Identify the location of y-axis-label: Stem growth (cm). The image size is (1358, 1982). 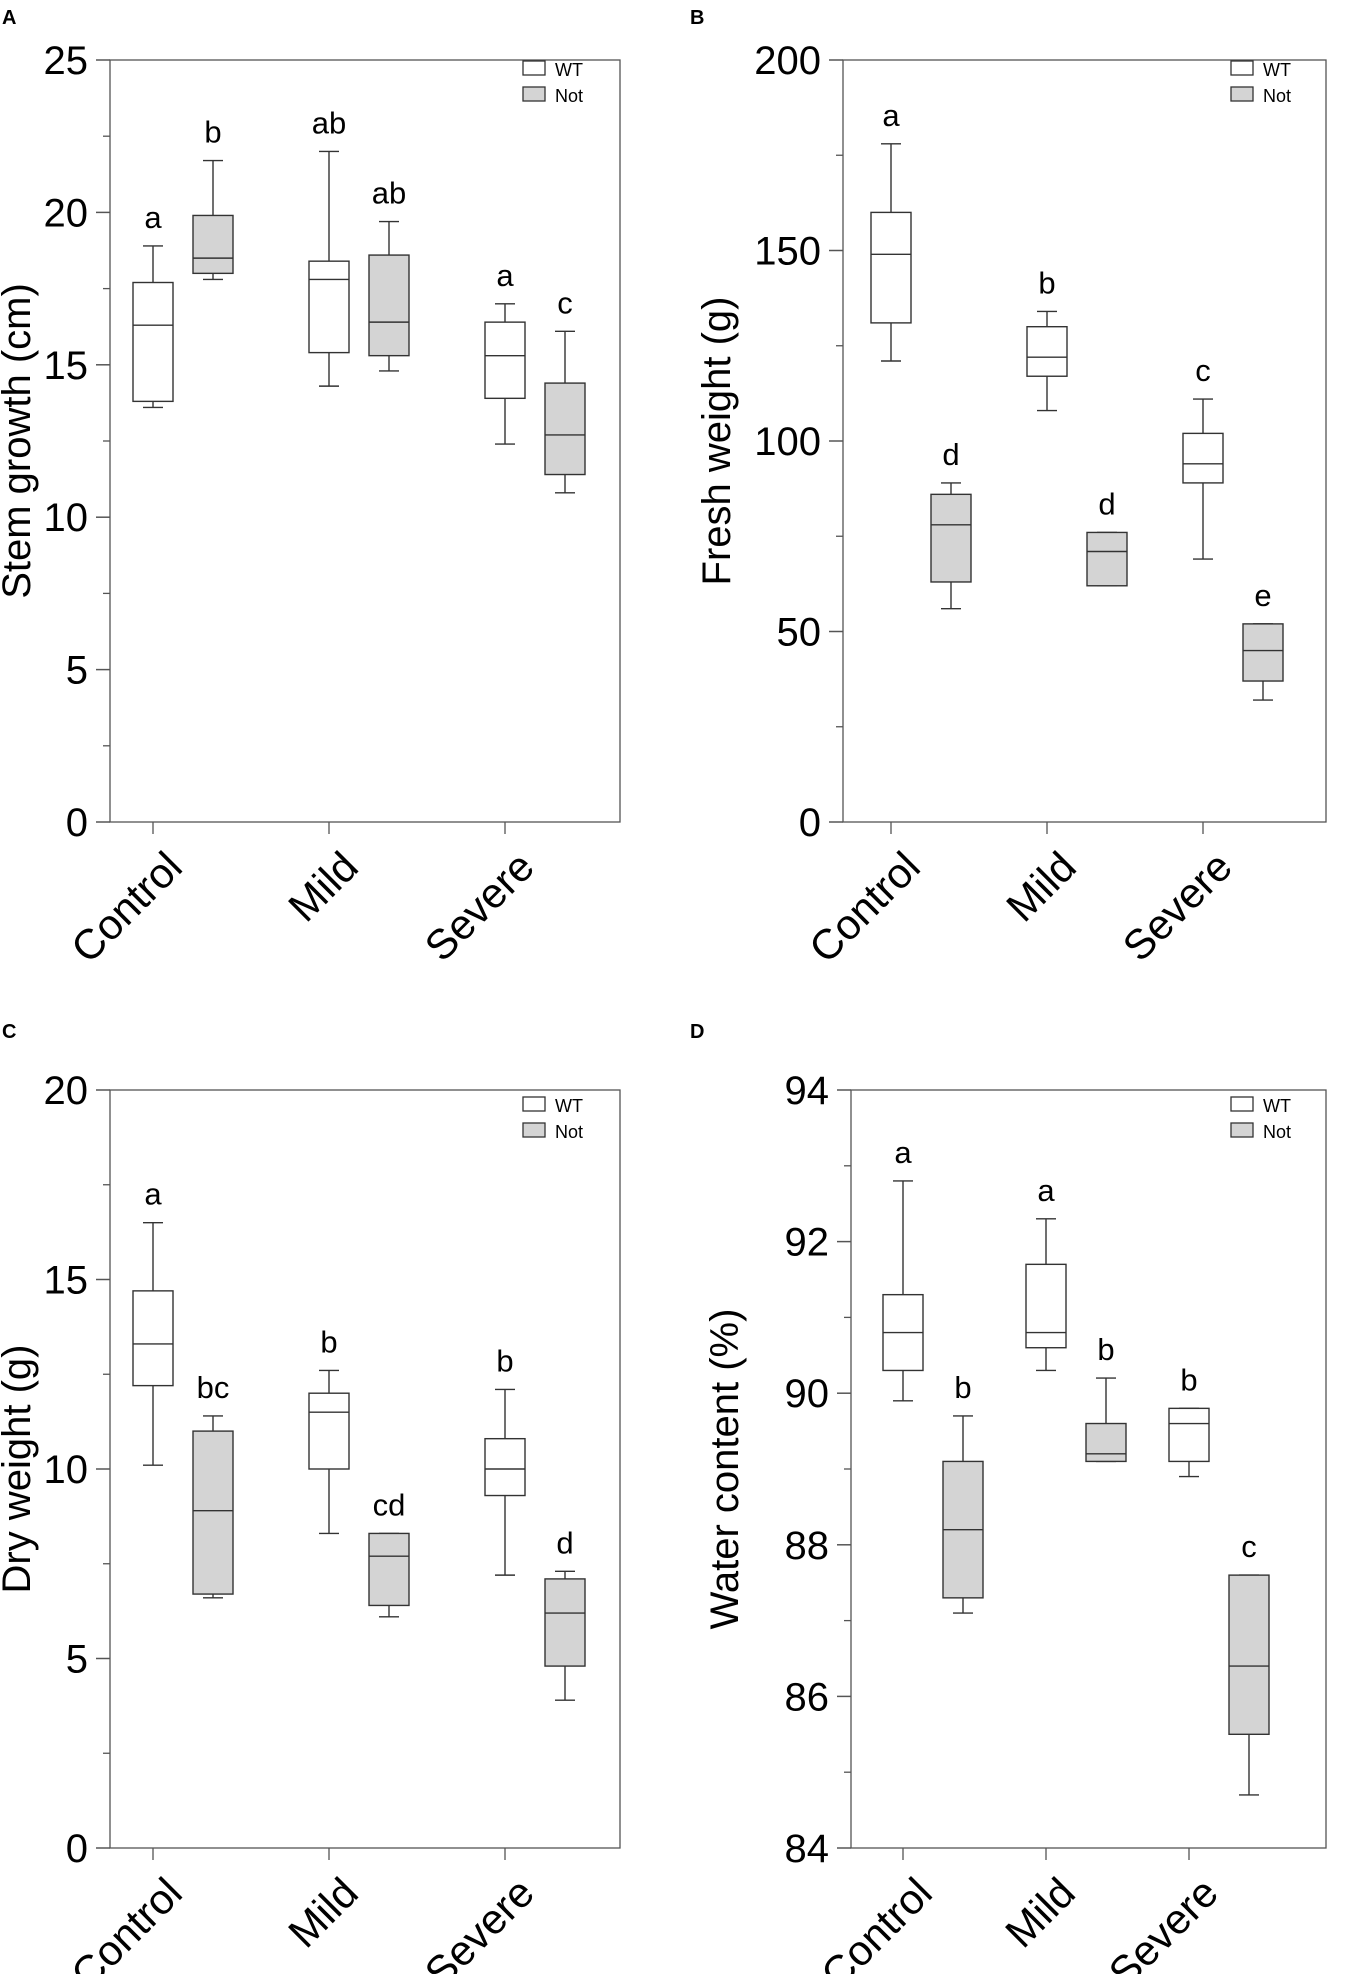
(19, 441).